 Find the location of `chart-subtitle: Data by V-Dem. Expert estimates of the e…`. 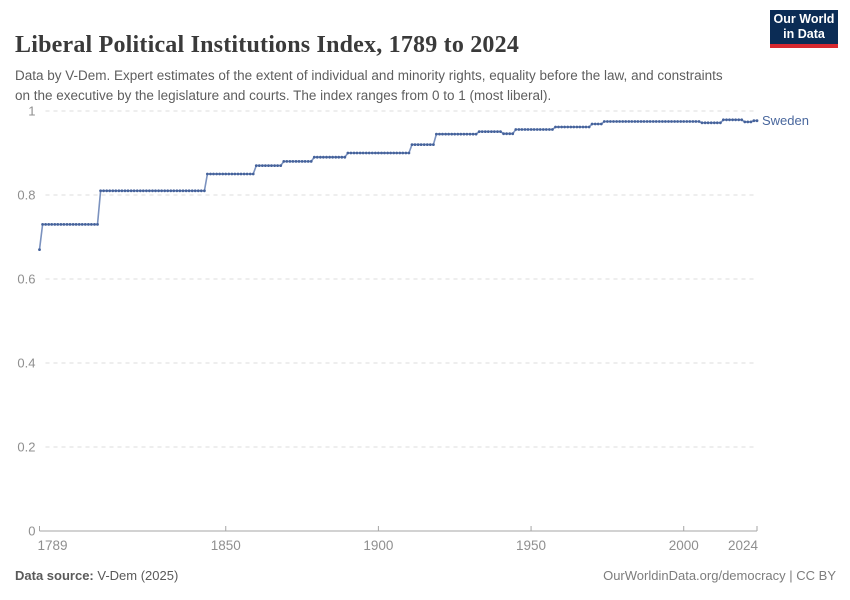

chart-subtitle: Data by V-Dem. Expert estimates of the e… is located at coordinates (369, 85).